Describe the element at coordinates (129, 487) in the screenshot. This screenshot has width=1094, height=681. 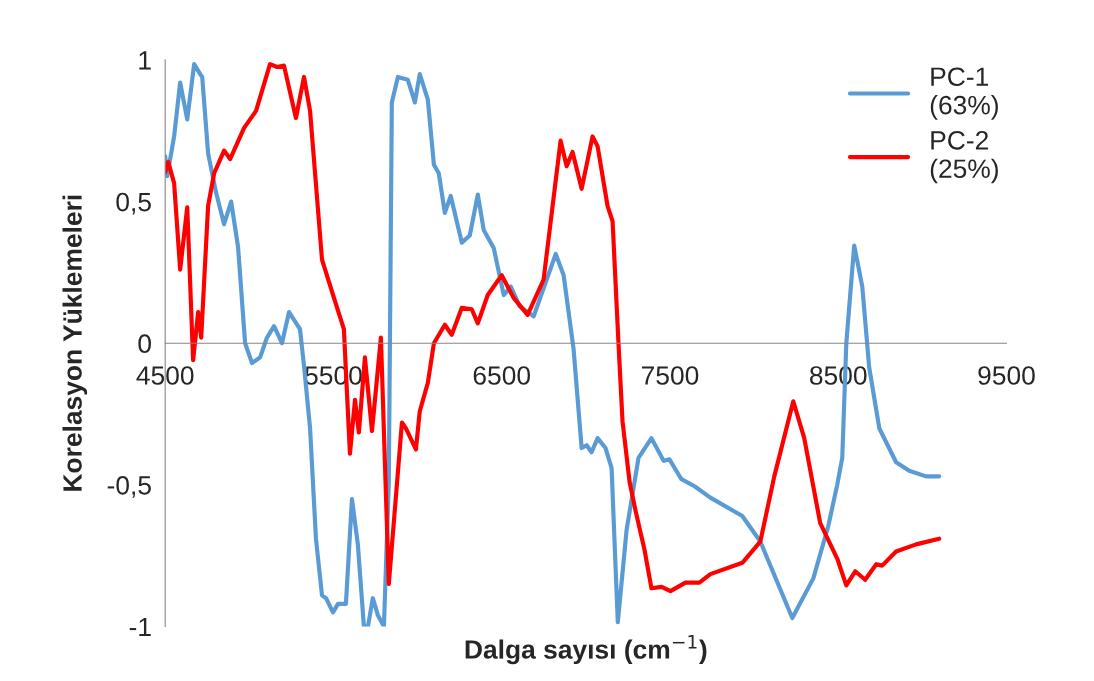
I see `y-tick-label: -0,5` at that location.